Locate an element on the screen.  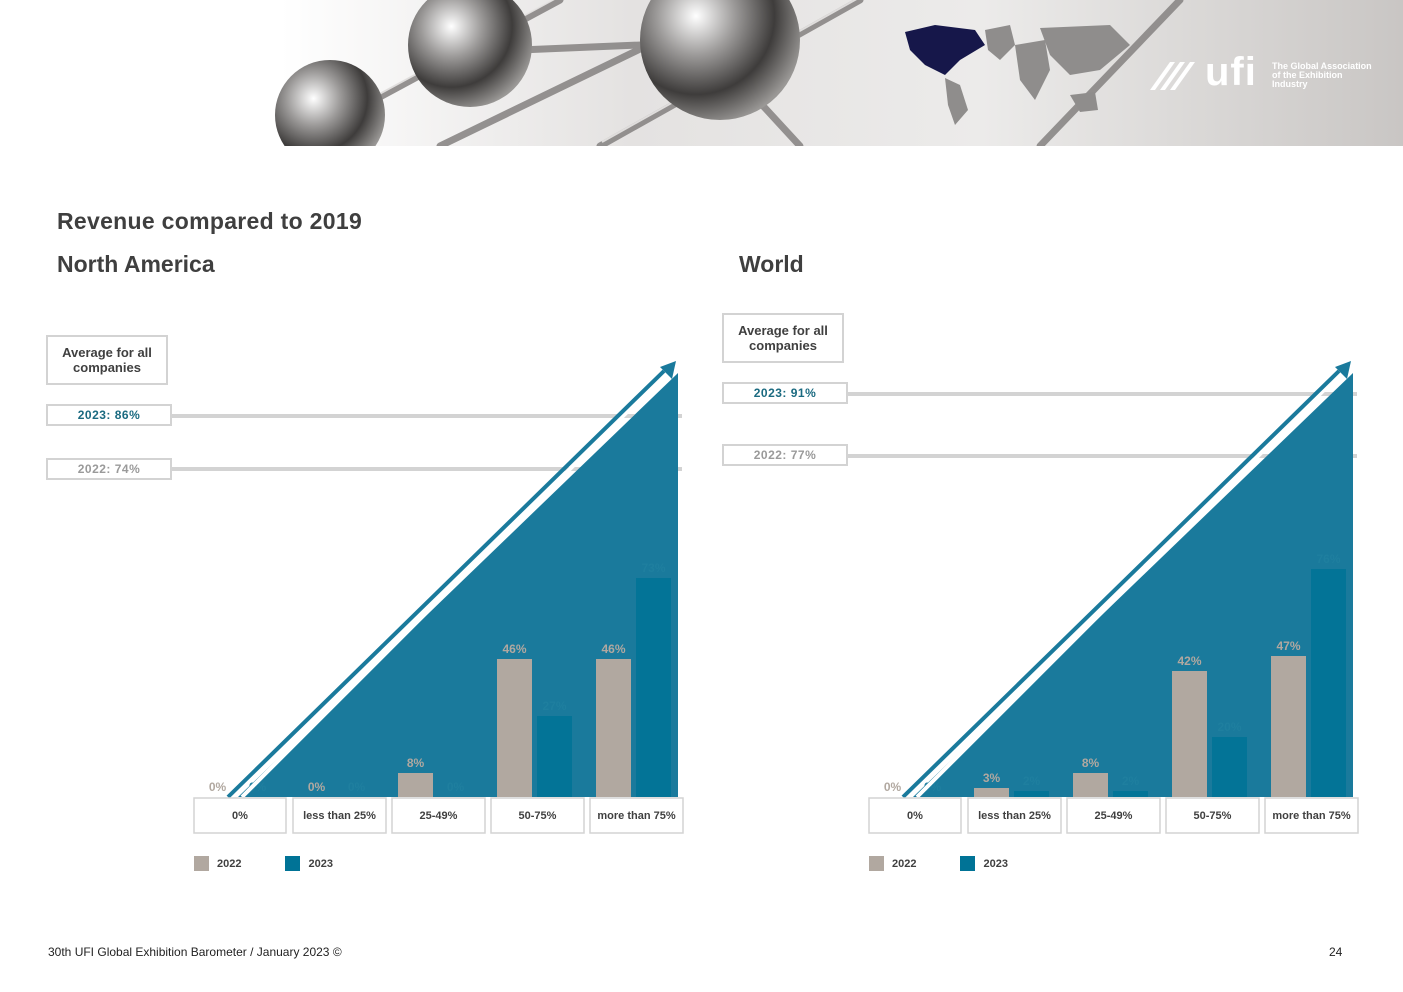
world-title: World is located at coordinates (771, 264).